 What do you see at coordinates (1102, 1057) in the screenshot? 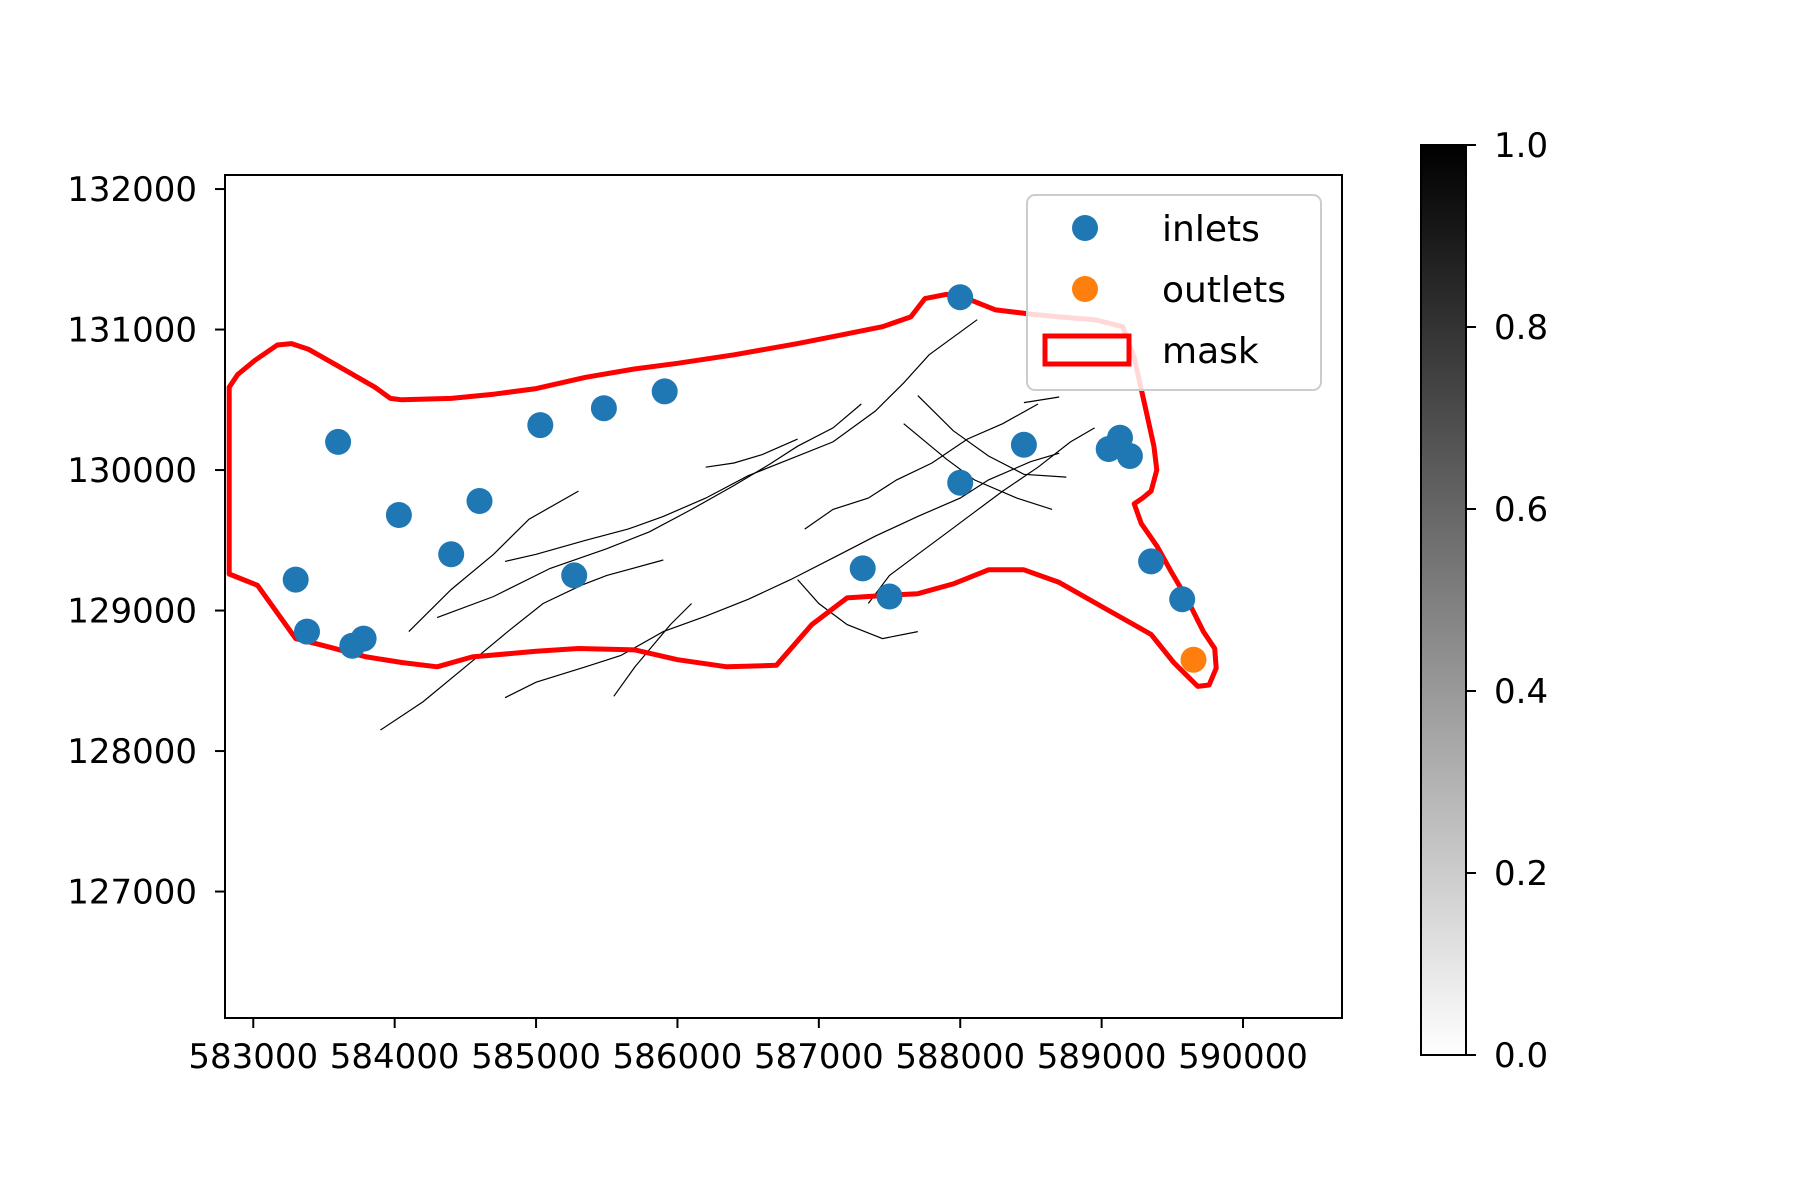
I see `x-tick-label: 589000` at bounding box center [1102, 1057].